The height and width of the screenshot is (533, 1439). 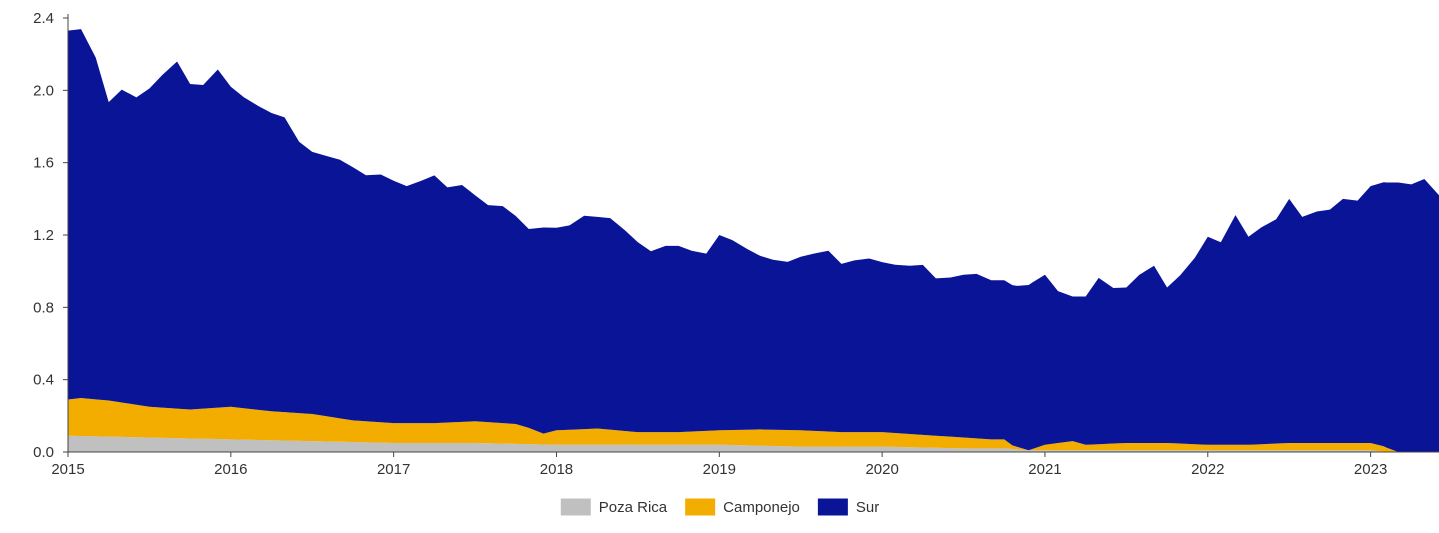 What do you see at coordinates (230, 469) in the screenshot?
I see `x-tick-label: 2016` at bounding box center [230, 469].